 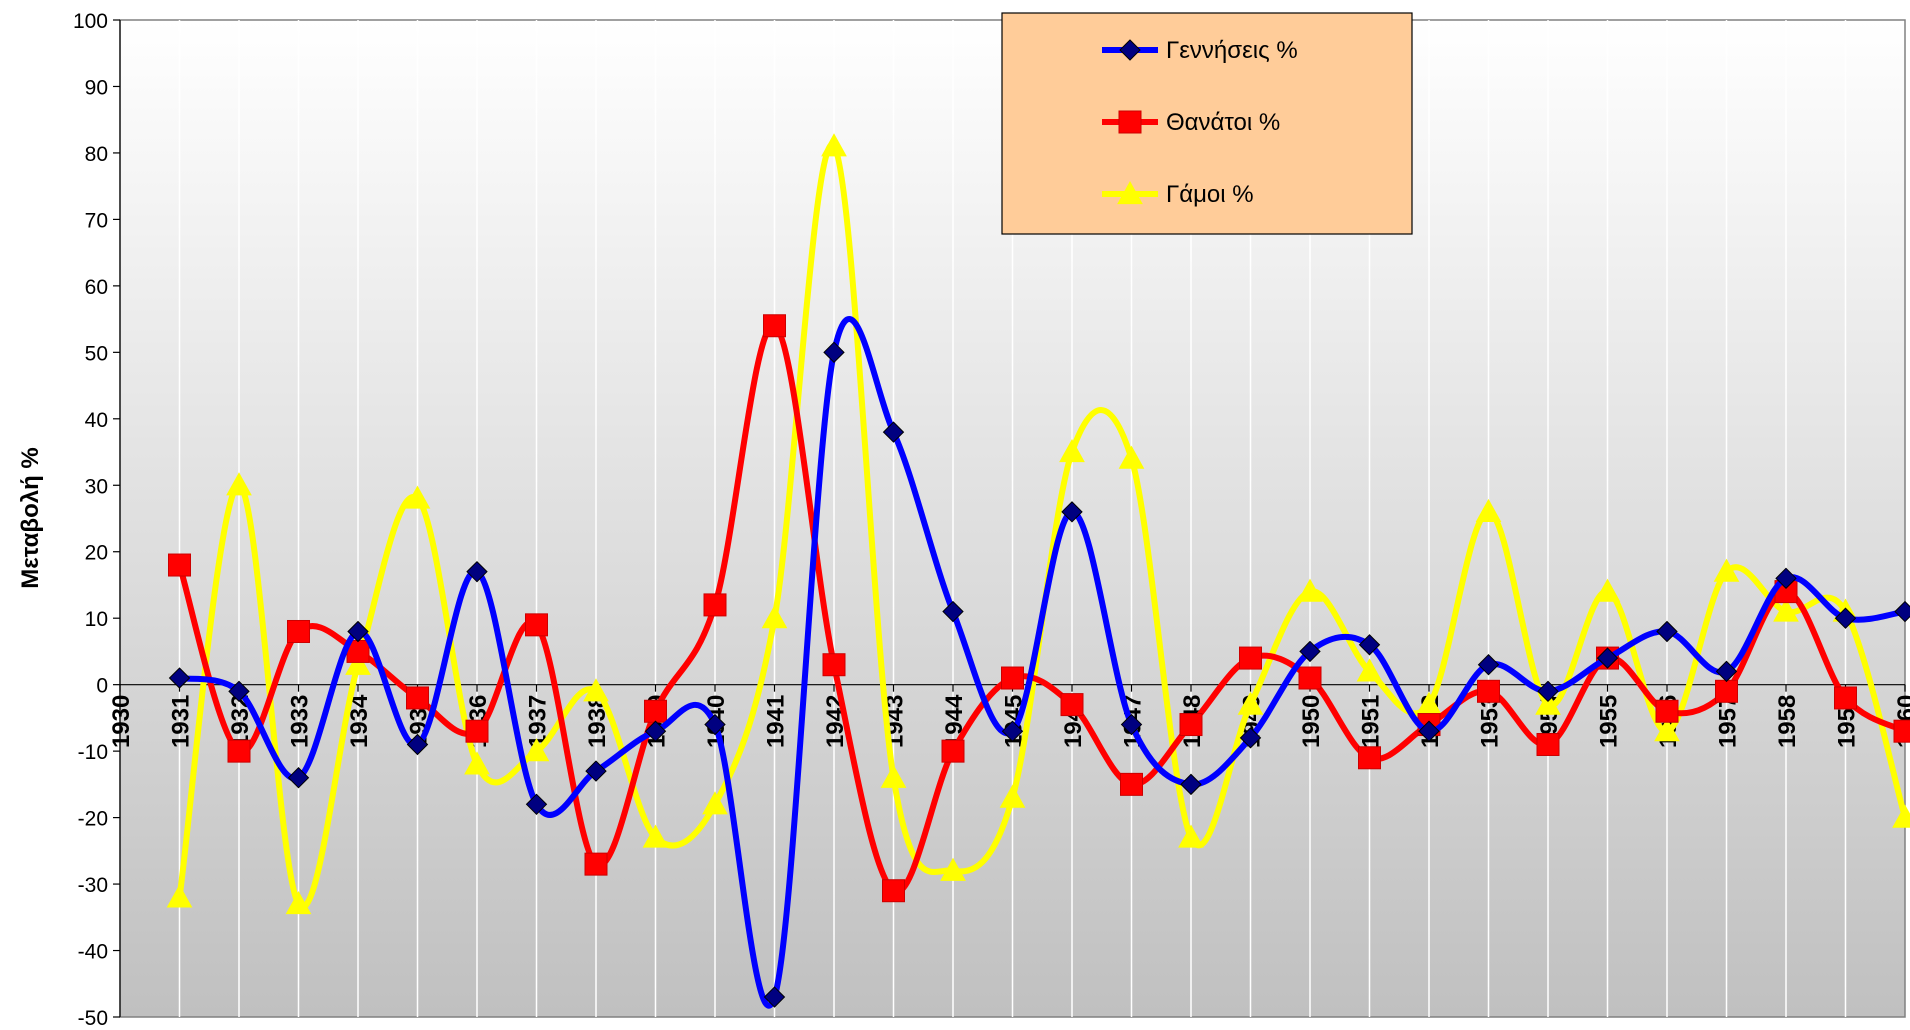 I want to click on point-2-1957, so click(x=1726, y=570).